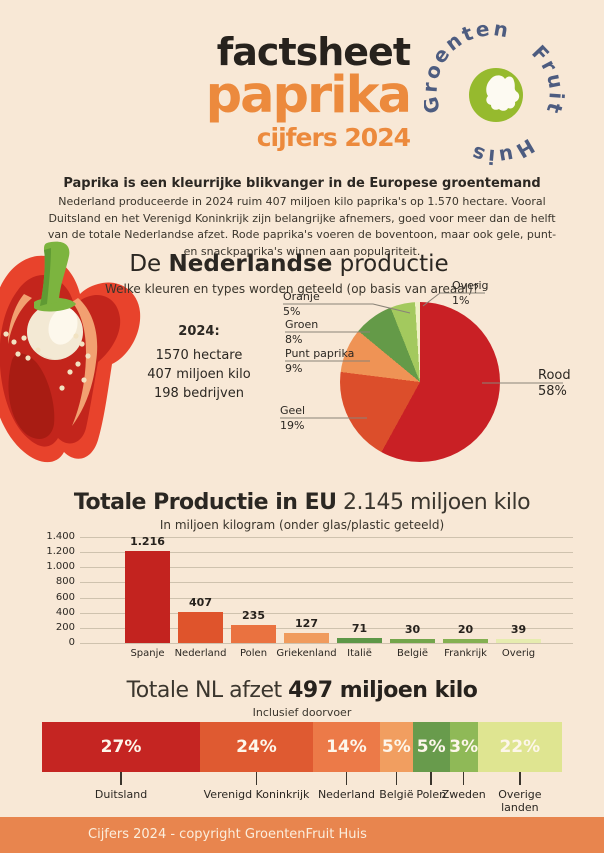 The width and height of the screenshot is (604, 853). I want to click on eu-bar-overig, so click(518, 641).